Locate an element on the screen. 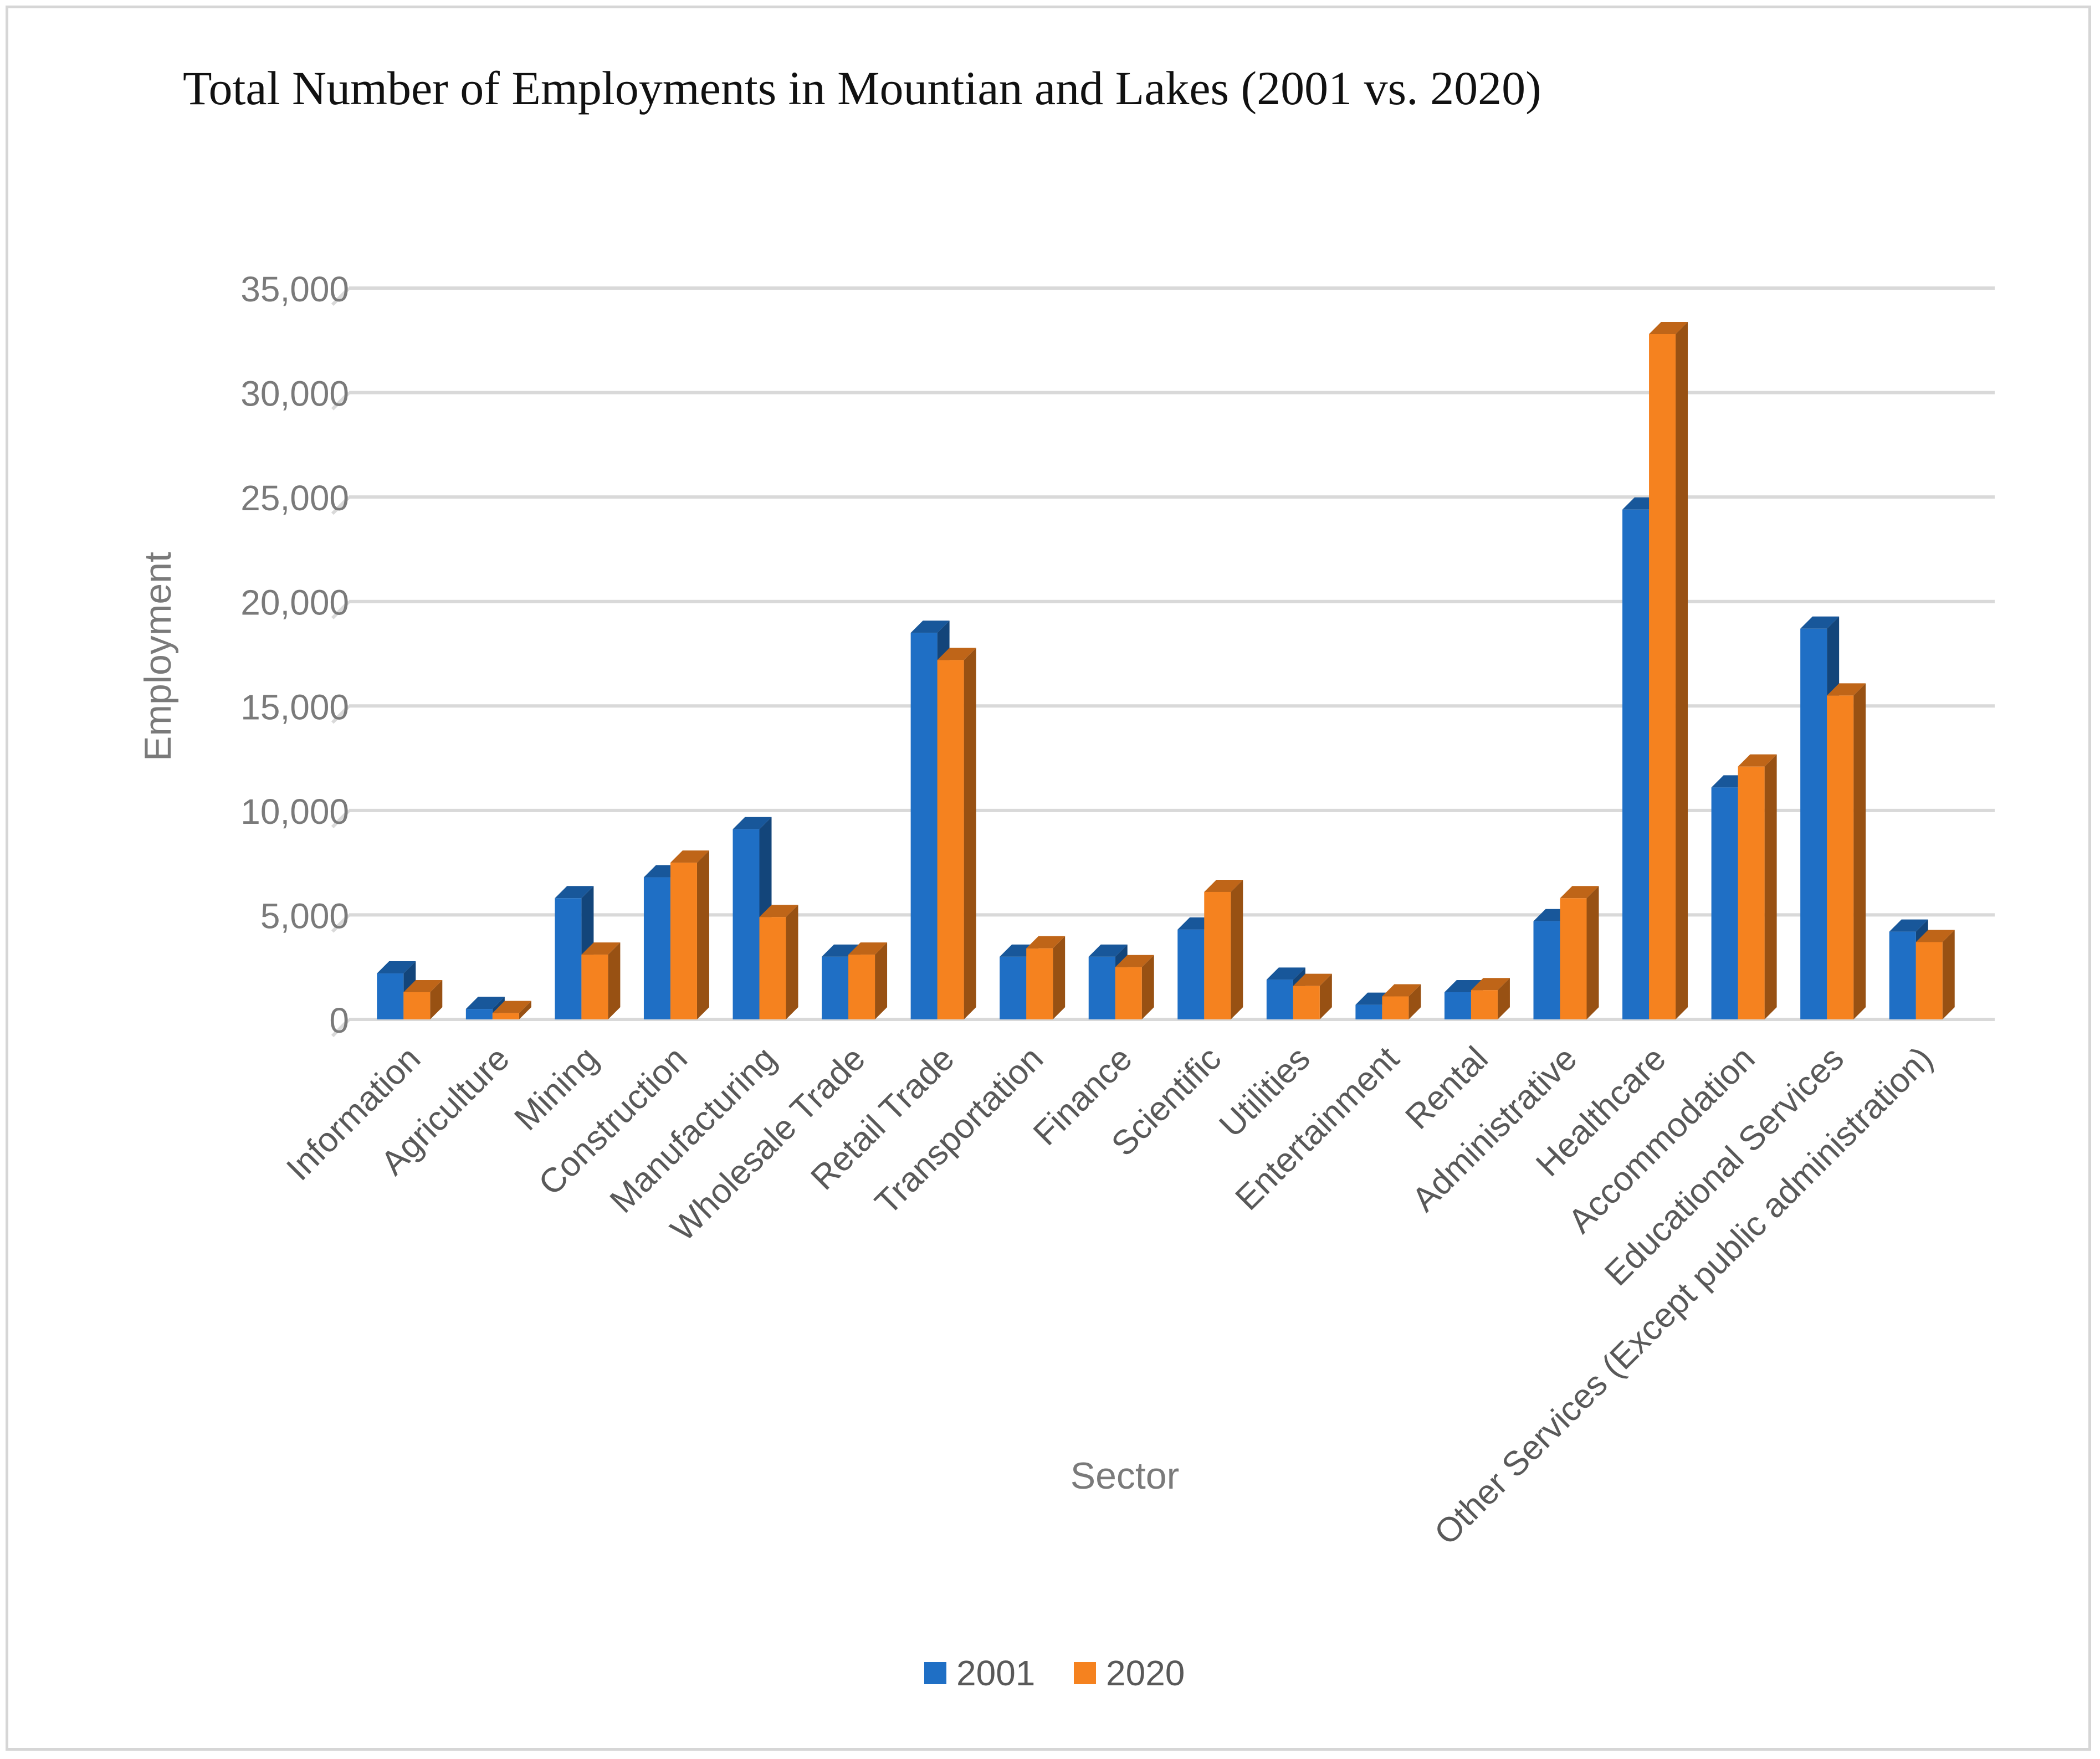  bar-2020-retail-trade is located at coordinates (956, 834).